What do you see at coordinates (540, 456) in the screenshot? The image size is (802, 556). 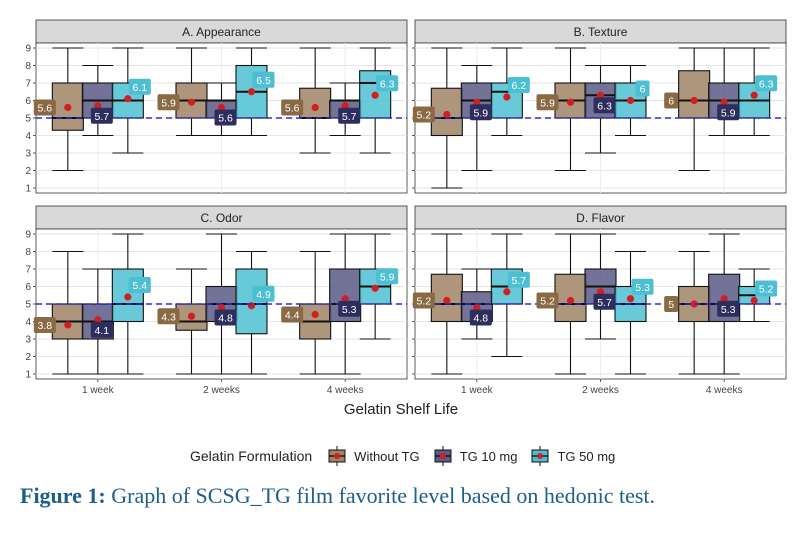 I see `legend-key-glyph-tg-50-mg` at bounding box center [540, 456].